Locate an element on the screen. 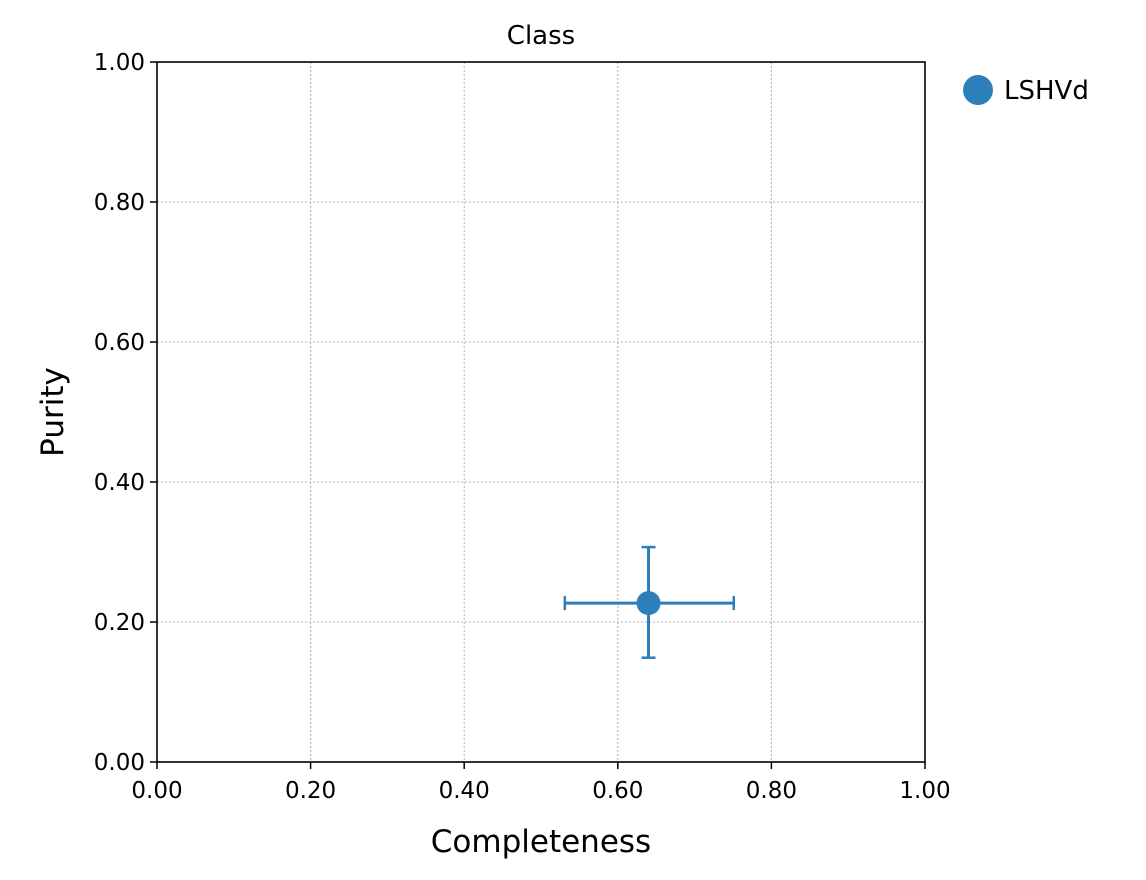  legend: LSHVd is located at coordinates (1026, 90).